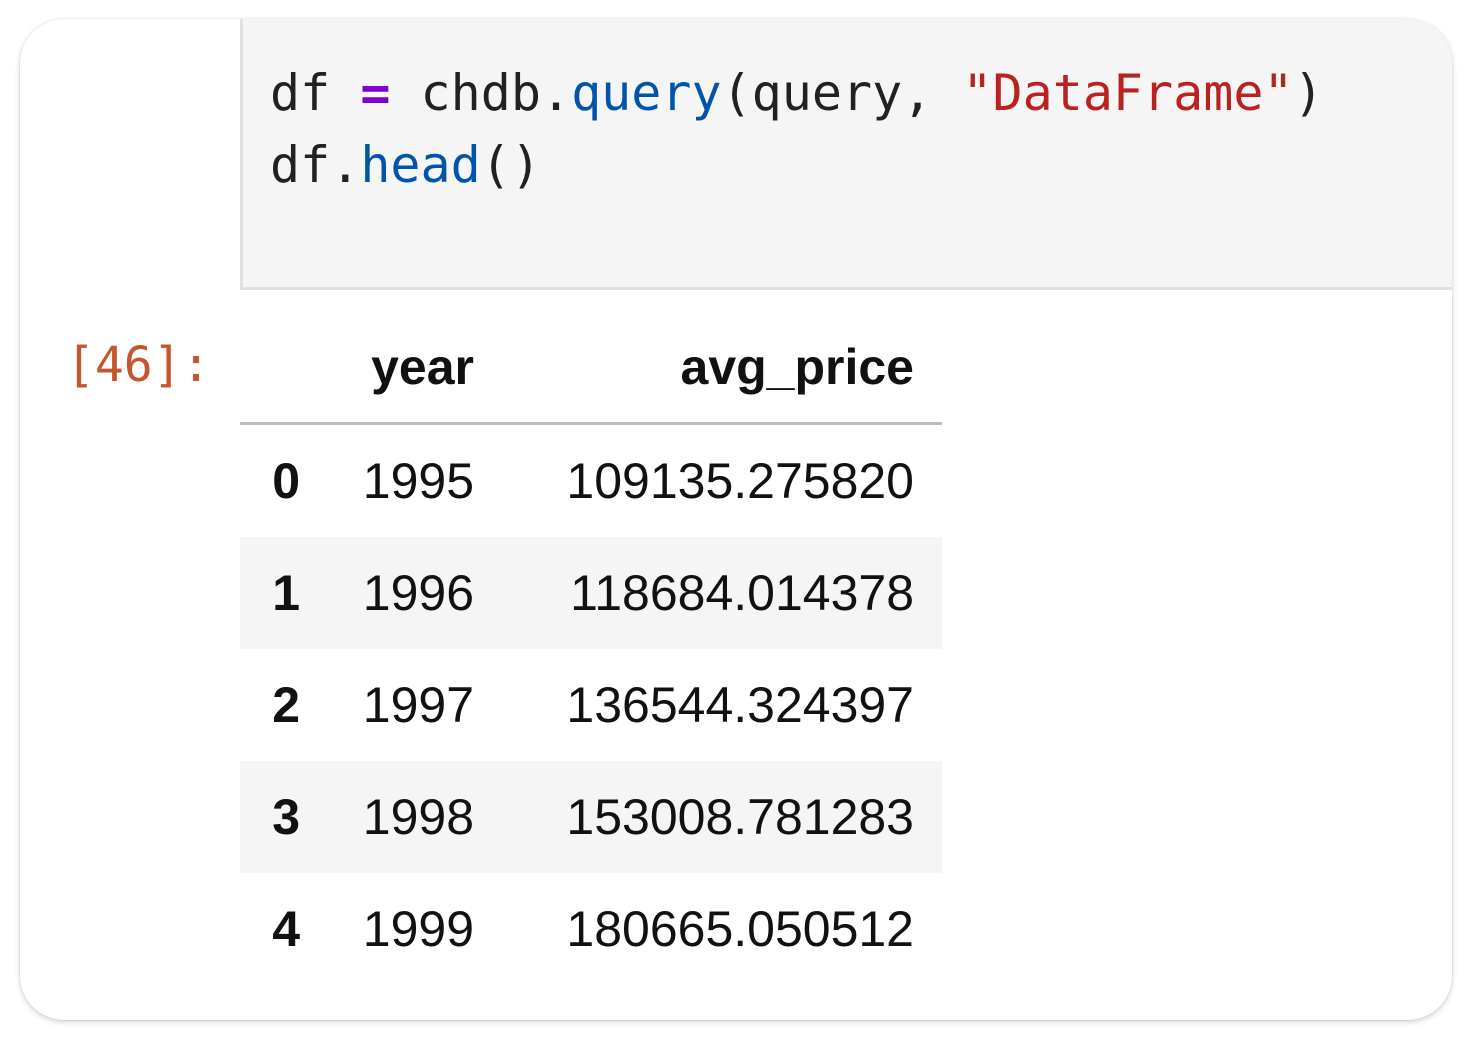 The height and width of the screenshot is (1040, 1472). What do you see at coordinates (422, 367) in the screenshot?
I see `column-header-year: year` at bounding box center [422, 367].